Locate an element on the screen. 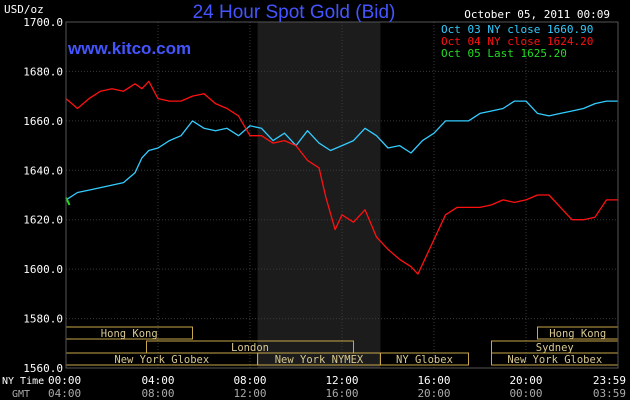  x-tick-label-gmt: 03:59 is located at coordinates (609, 393).